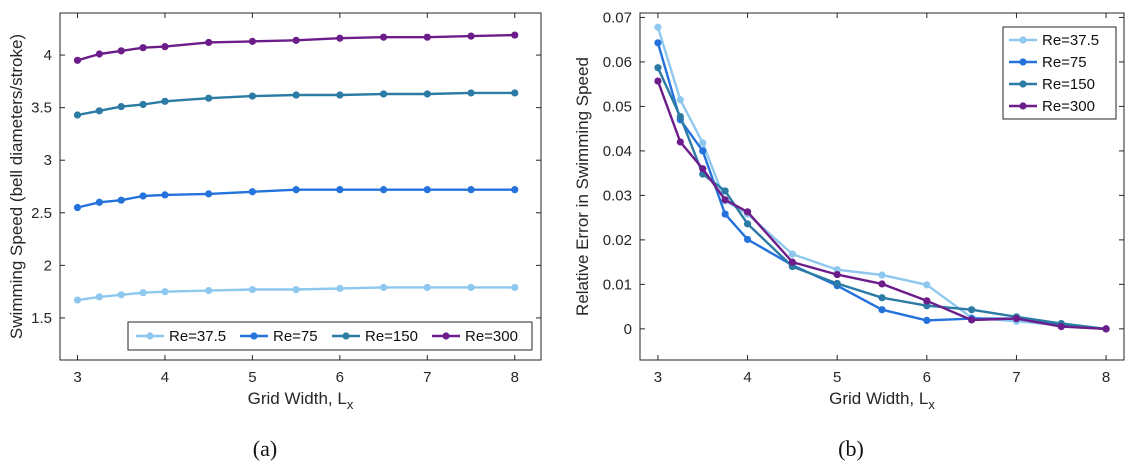 The width and height of the screenshot is (1131, 469). I want to click on x-tick-label: 6, so click(927, 377).